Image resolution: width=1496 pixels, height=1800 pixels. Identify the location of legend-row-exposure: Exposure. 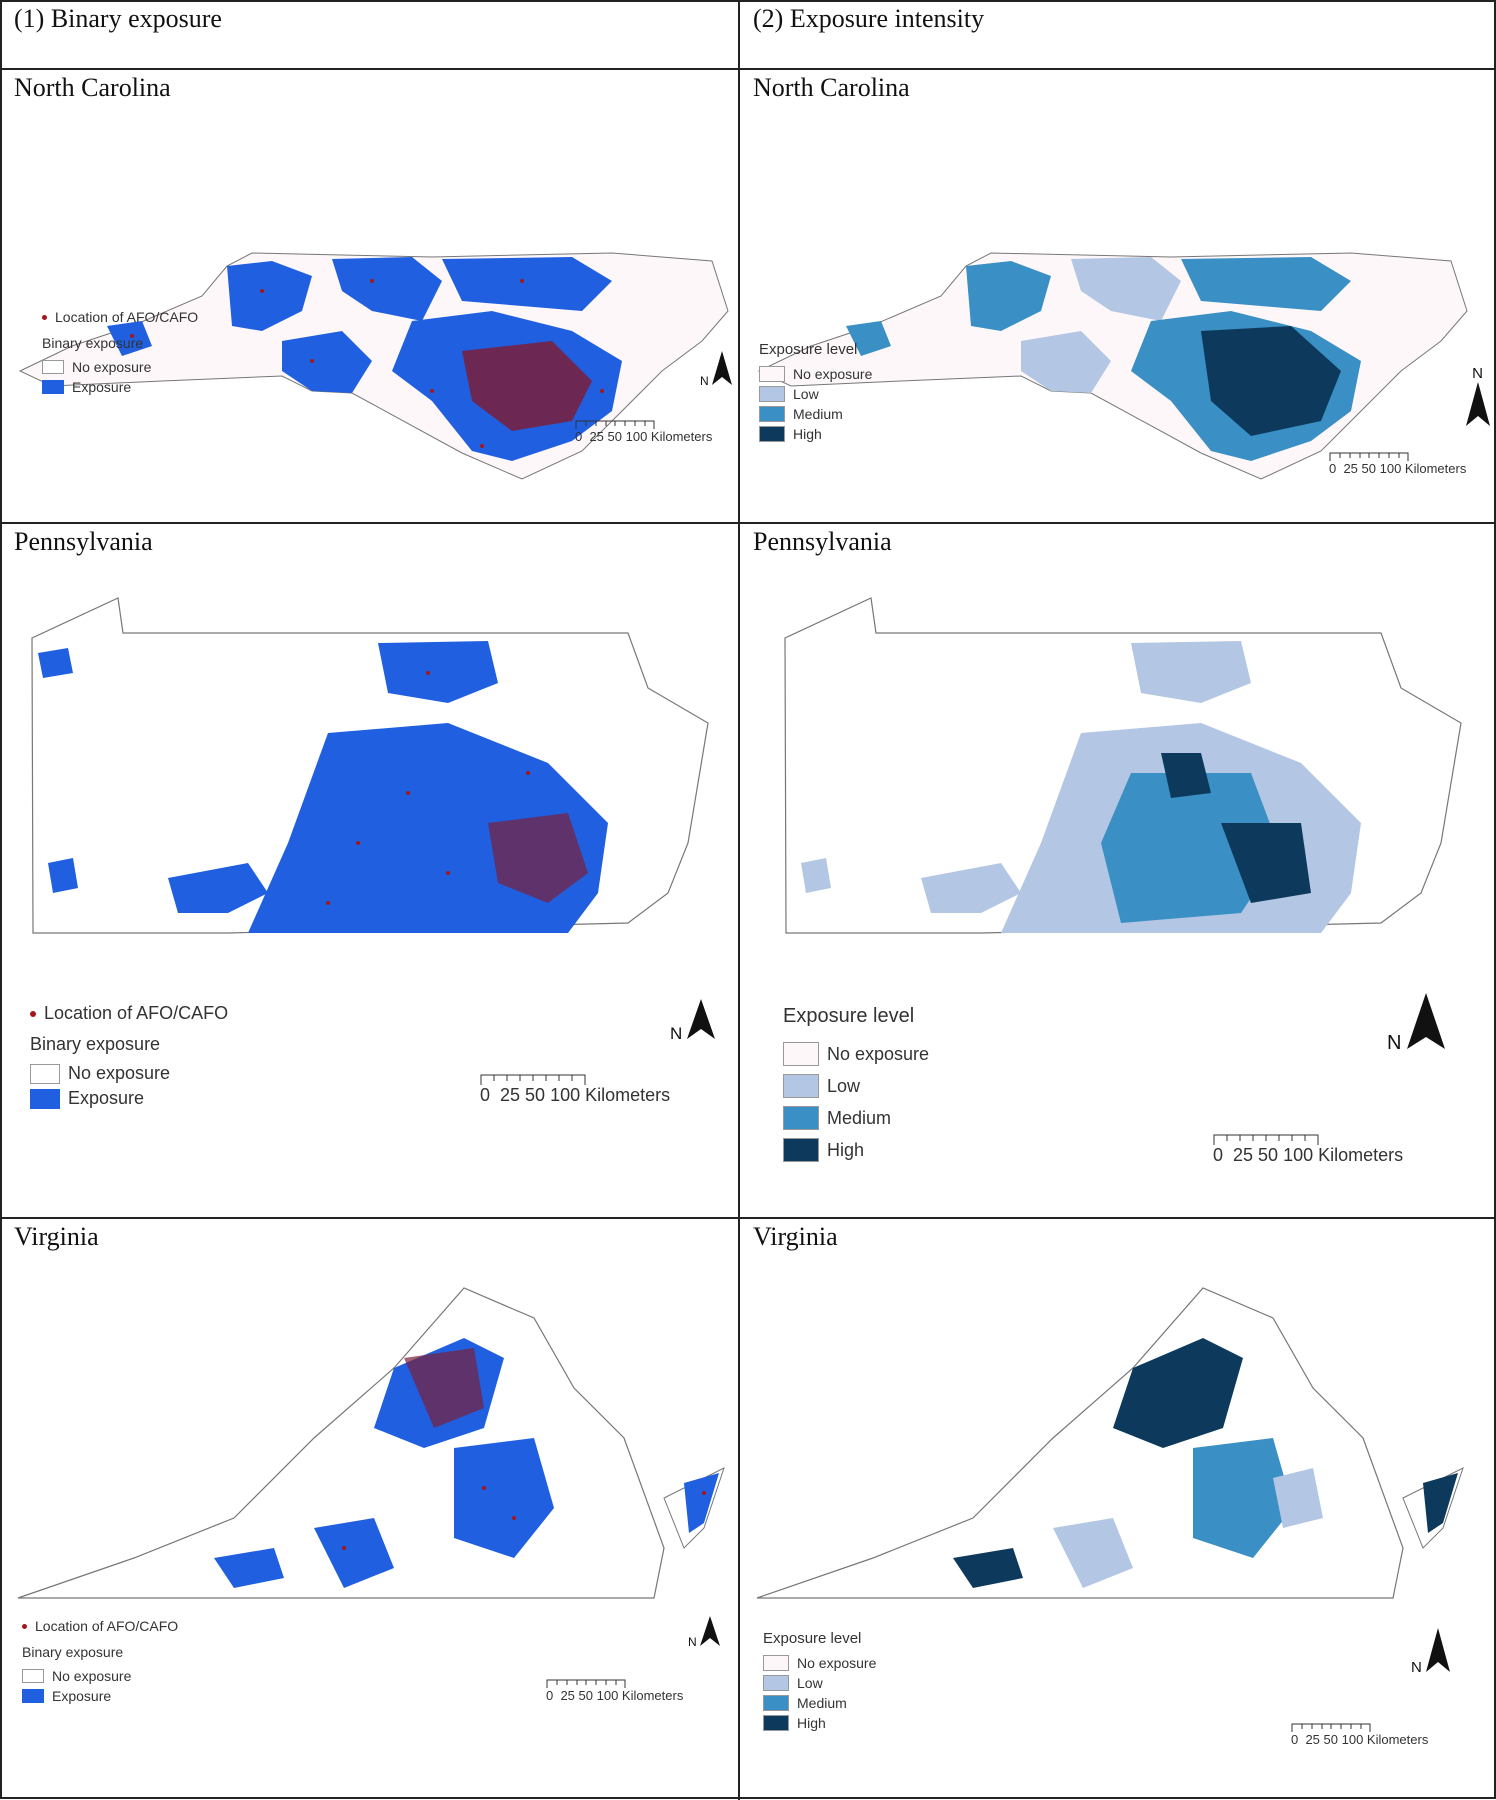
(100, 1696).